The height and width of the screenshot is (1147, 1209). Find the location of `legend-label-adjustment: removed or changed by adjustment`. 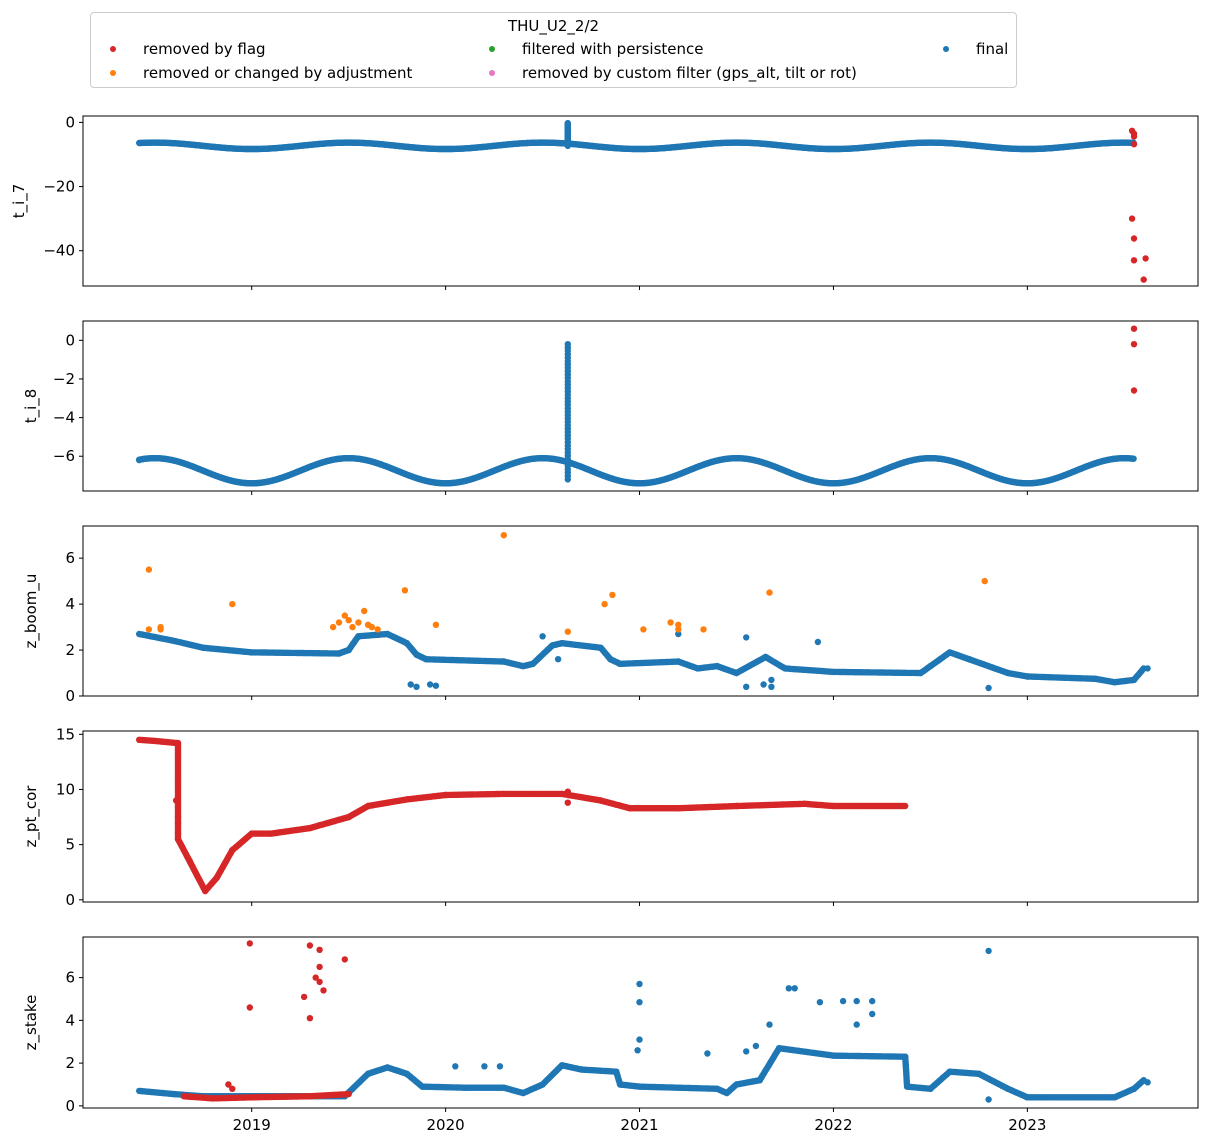

legend-label-adjustment: removed or changed by adjustment is located at coordinates (278, 73).